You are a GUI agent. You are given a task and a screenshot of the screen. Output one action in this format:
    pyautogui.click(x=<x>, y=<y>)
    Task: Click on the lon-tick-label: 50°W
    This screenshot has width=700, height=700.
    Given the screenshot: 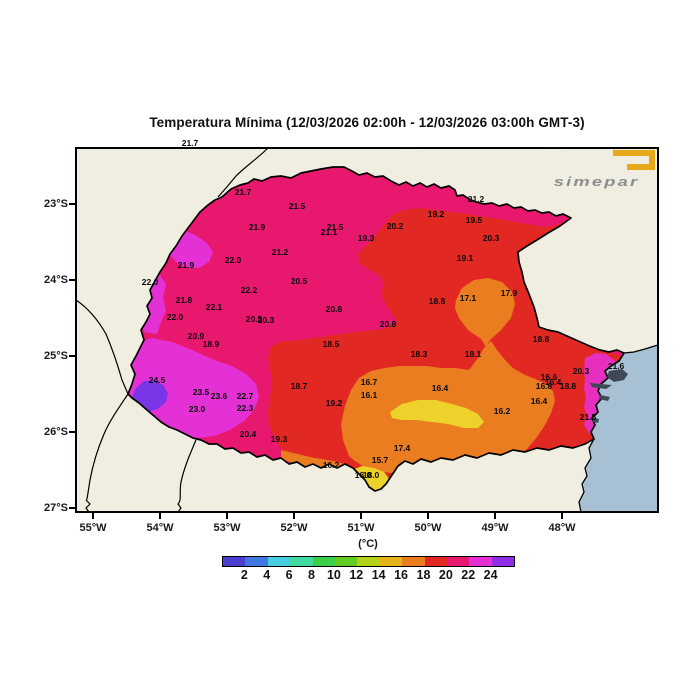 What is the action you would take?
    pyautogui.click(x=428, y=528)
    